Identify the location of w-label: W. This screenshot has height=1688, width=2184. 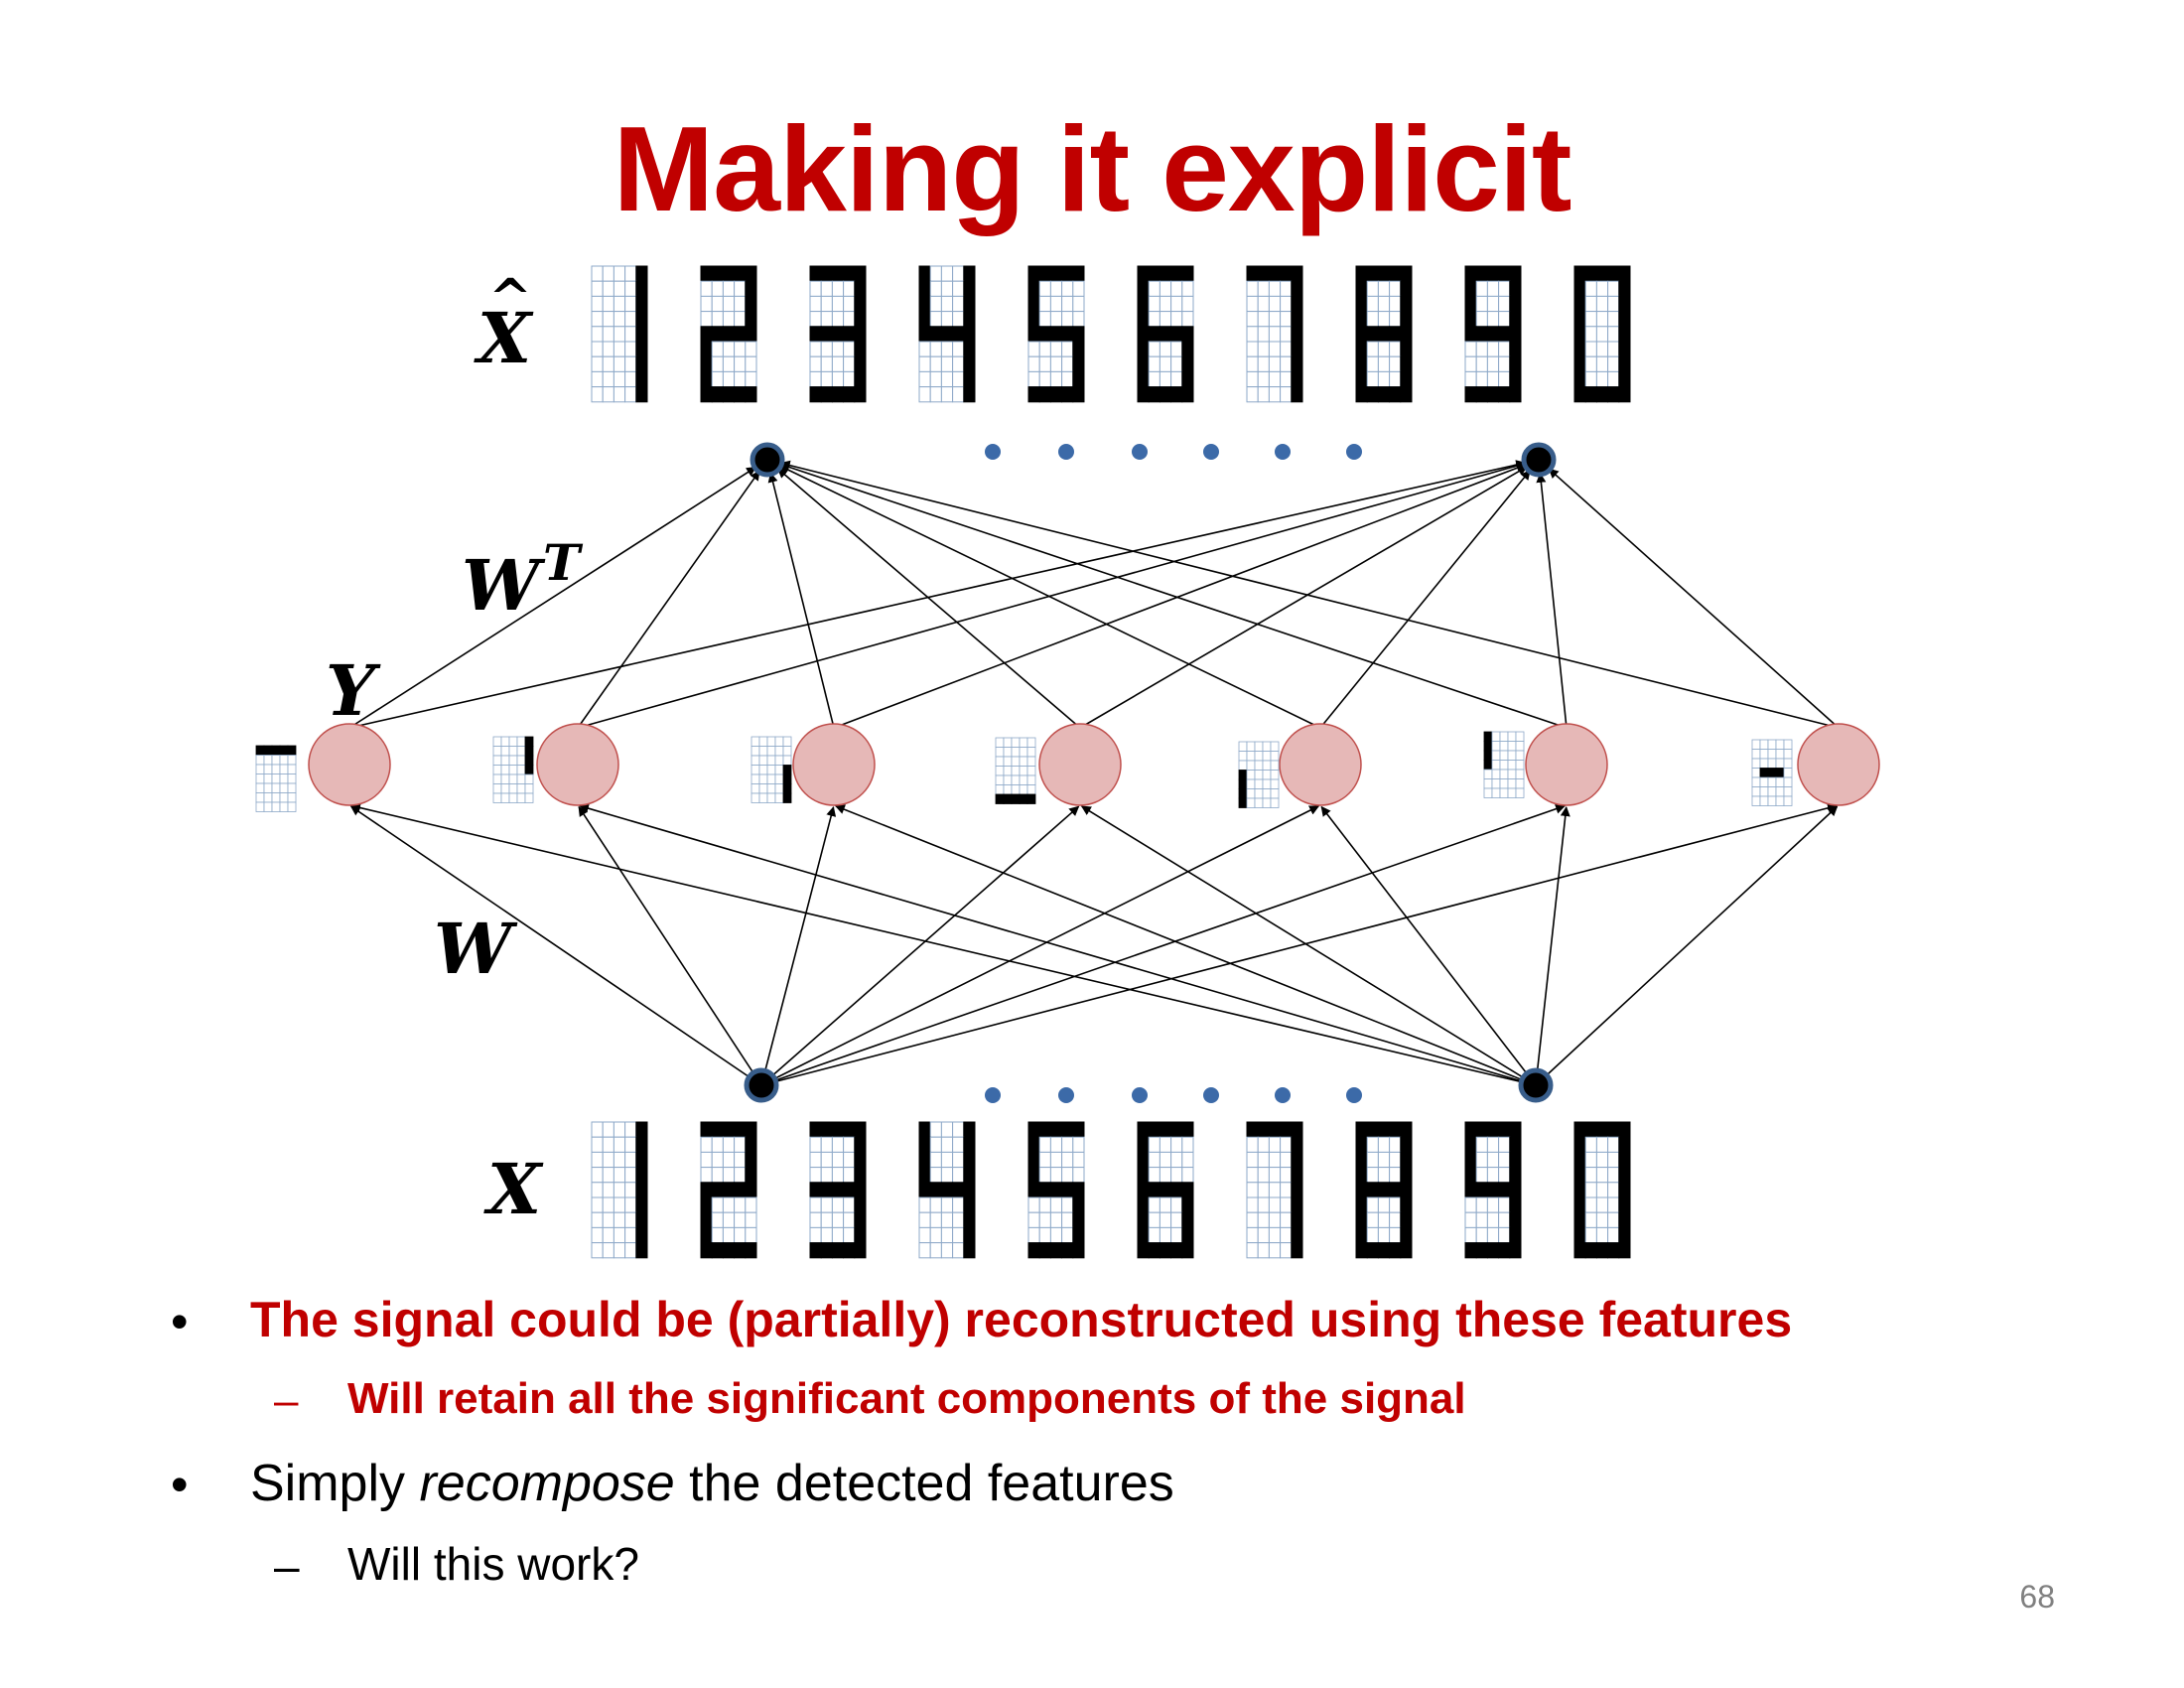
(476, 949).